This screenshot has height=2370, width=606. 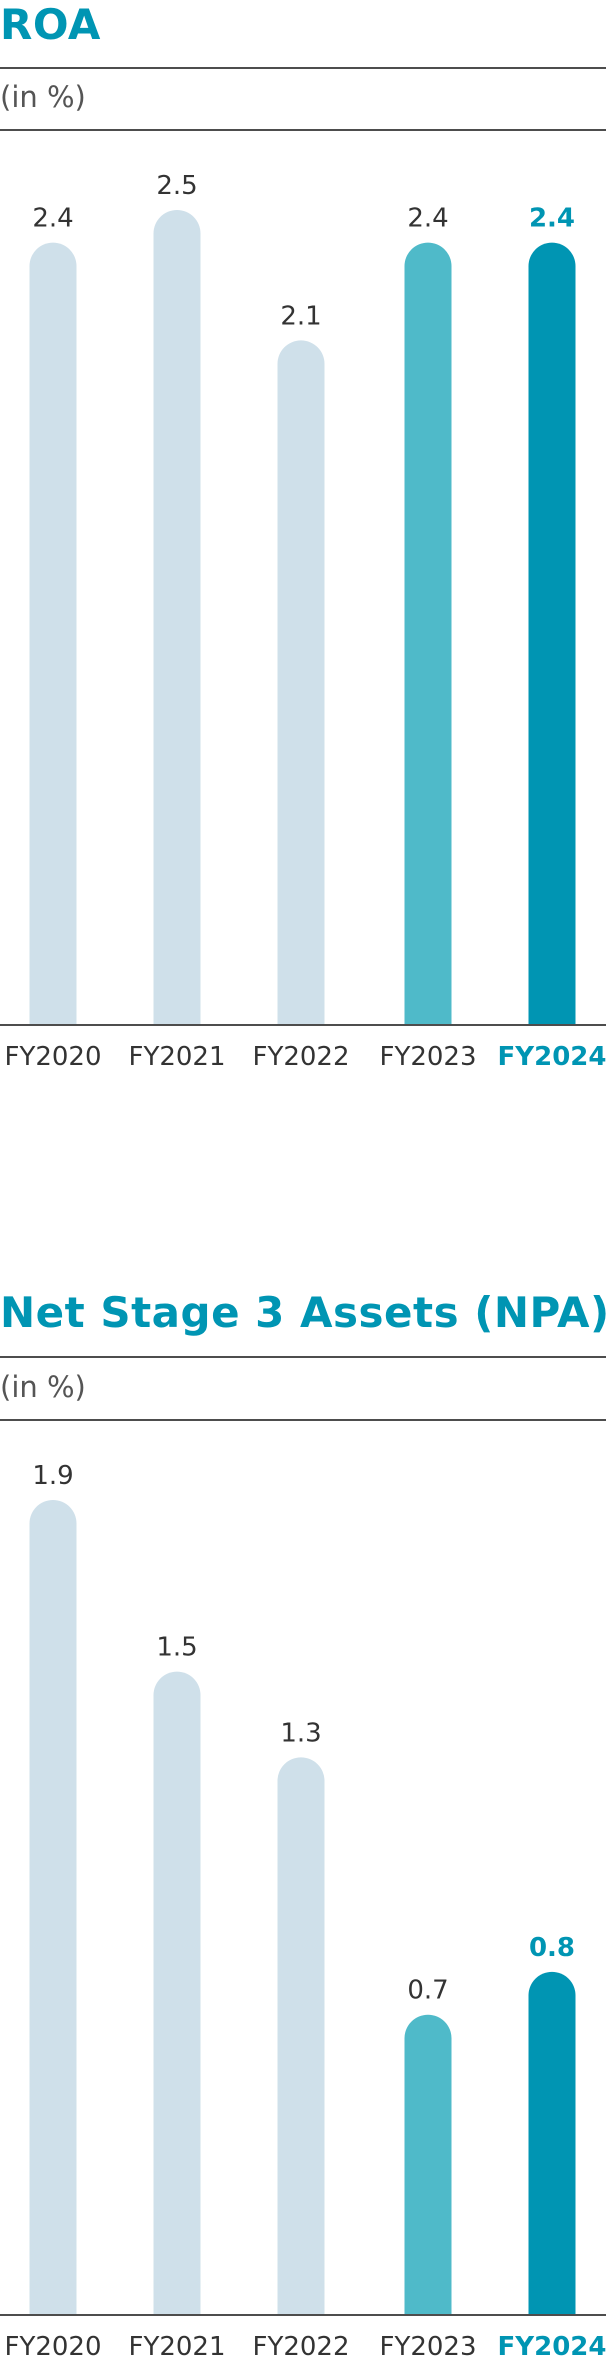 What do you see at coordinates (43, 1387) in the screenshot?
I see `npa-unit-label: (in %)` at bounding box center [43, 1387].